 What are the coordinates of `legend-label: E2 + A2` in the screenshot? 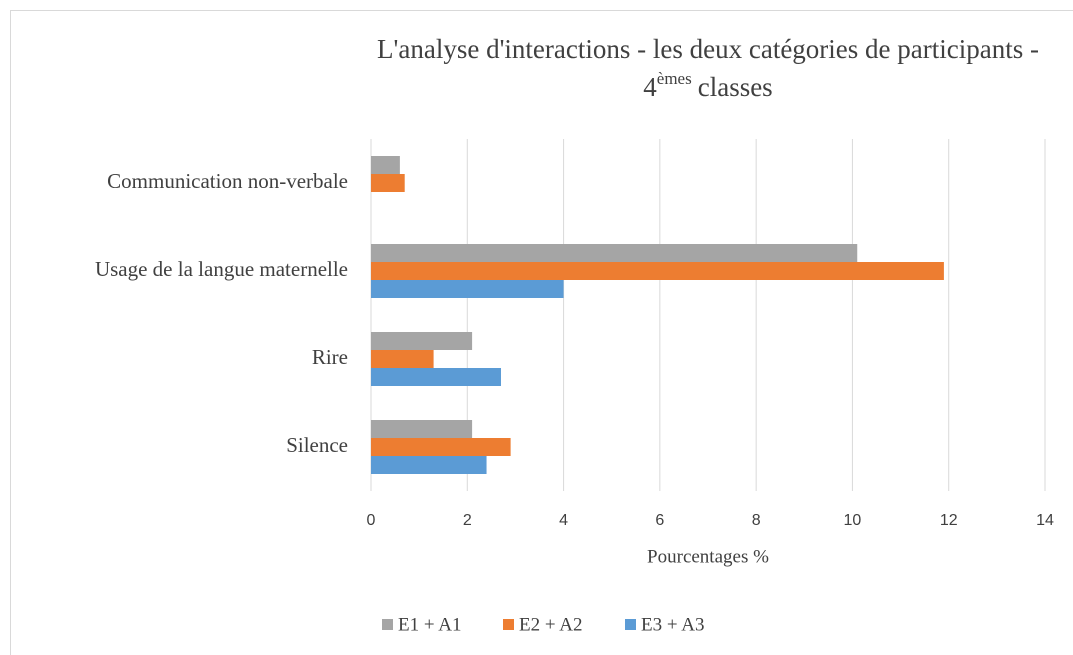 It's located at (551, 624).